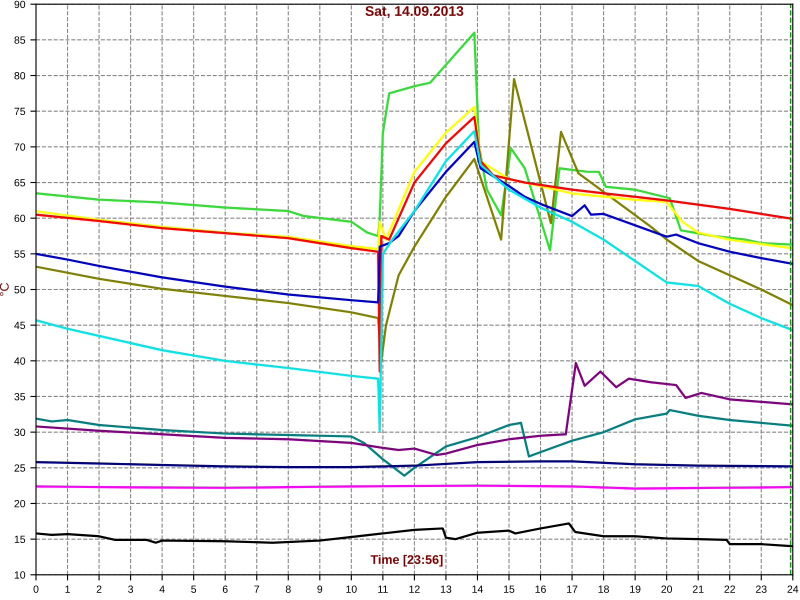 The height and width of the screenshot is (600, 800). Describe the element at coordinates (20, 112) in the screenshot. I see `y-tick-label: 75` at that location.